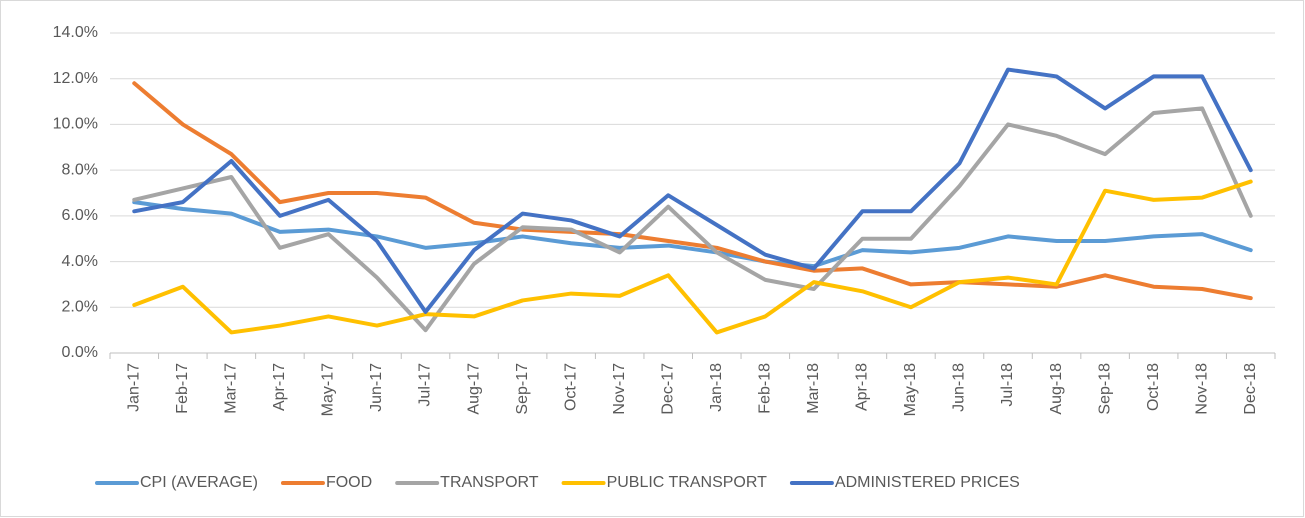 The width and height of the screenshot is (1305, 518). I want to click on x-tick-label: Nov-17, so click(619, 389).